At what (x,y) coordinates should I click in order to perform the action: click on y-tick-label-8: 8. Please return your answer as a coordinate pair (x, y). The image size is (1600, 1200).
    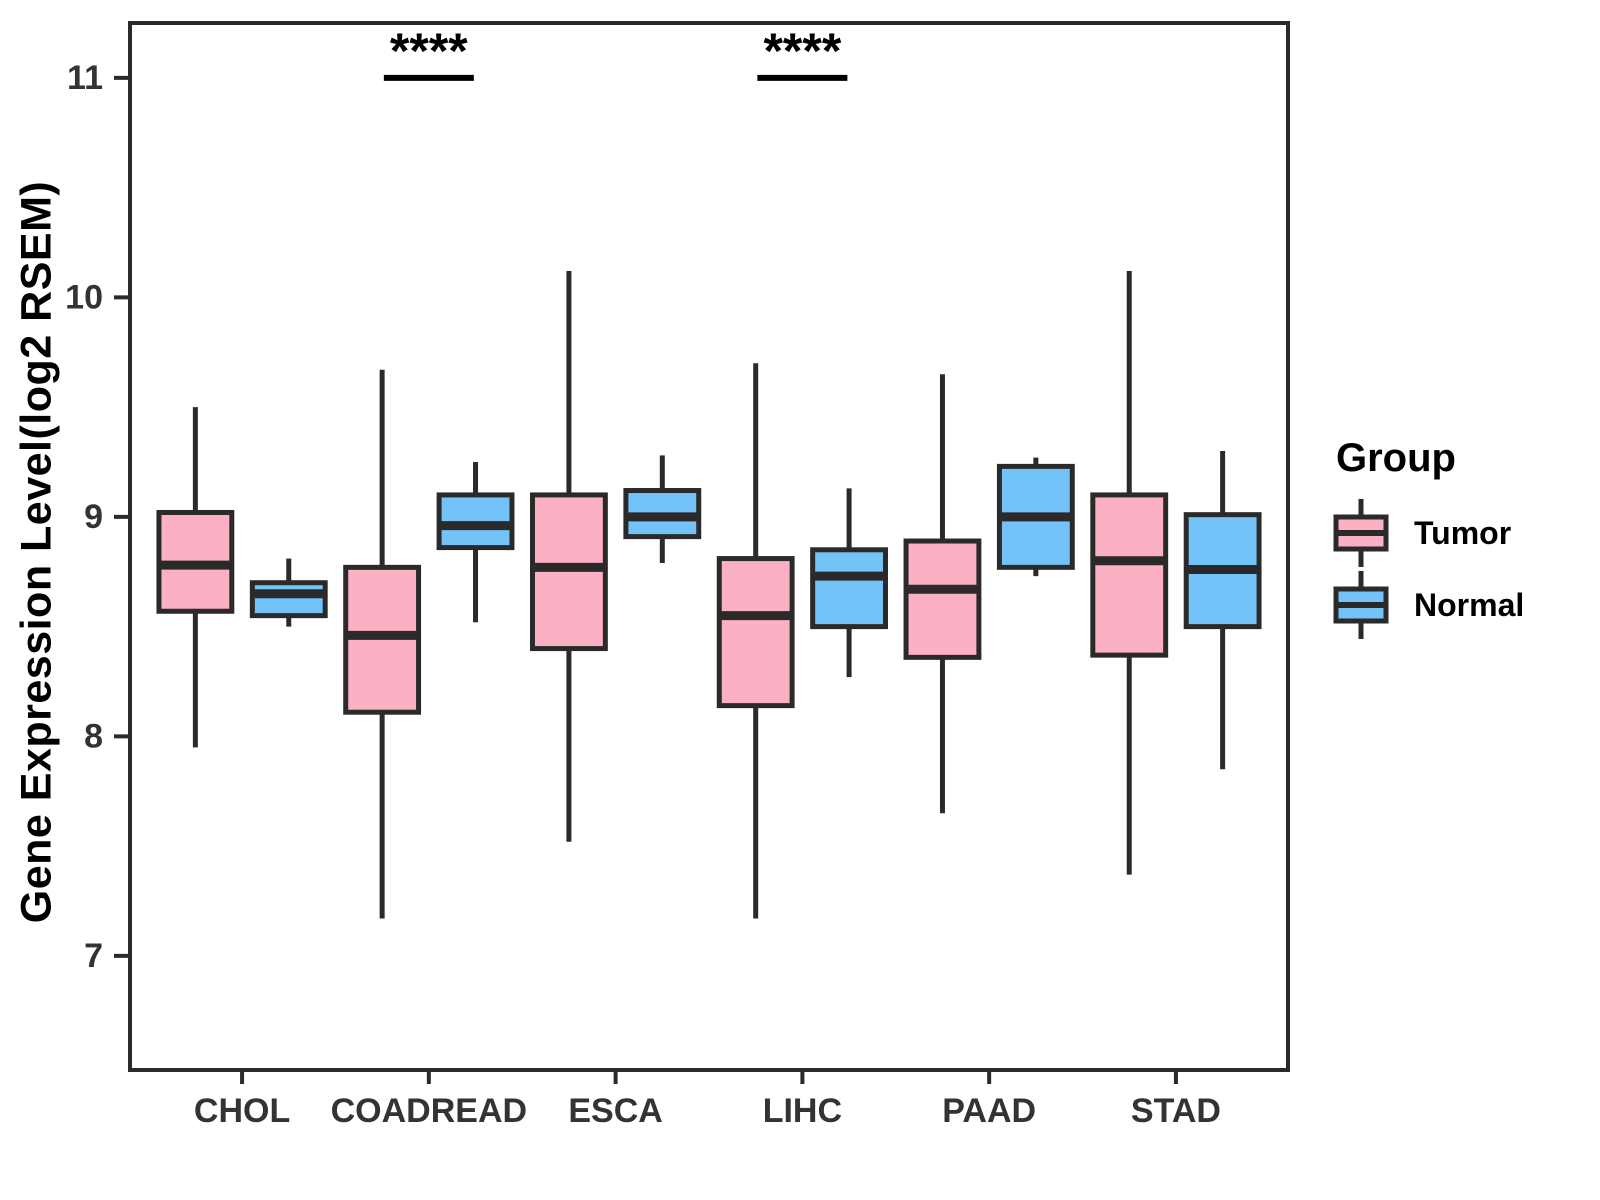
    Looking at the image, I should click on (93, 736).